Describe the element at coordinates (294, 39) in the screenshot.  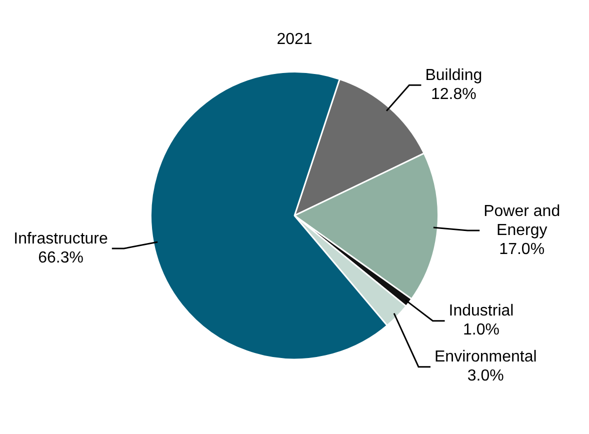
I see `chart-title: 2021` at that location.